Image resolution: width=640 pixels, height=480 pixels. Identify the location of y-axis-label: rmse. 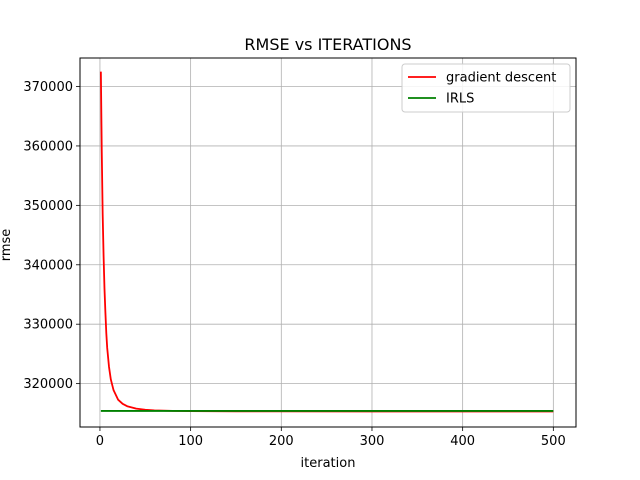
(7, 245).